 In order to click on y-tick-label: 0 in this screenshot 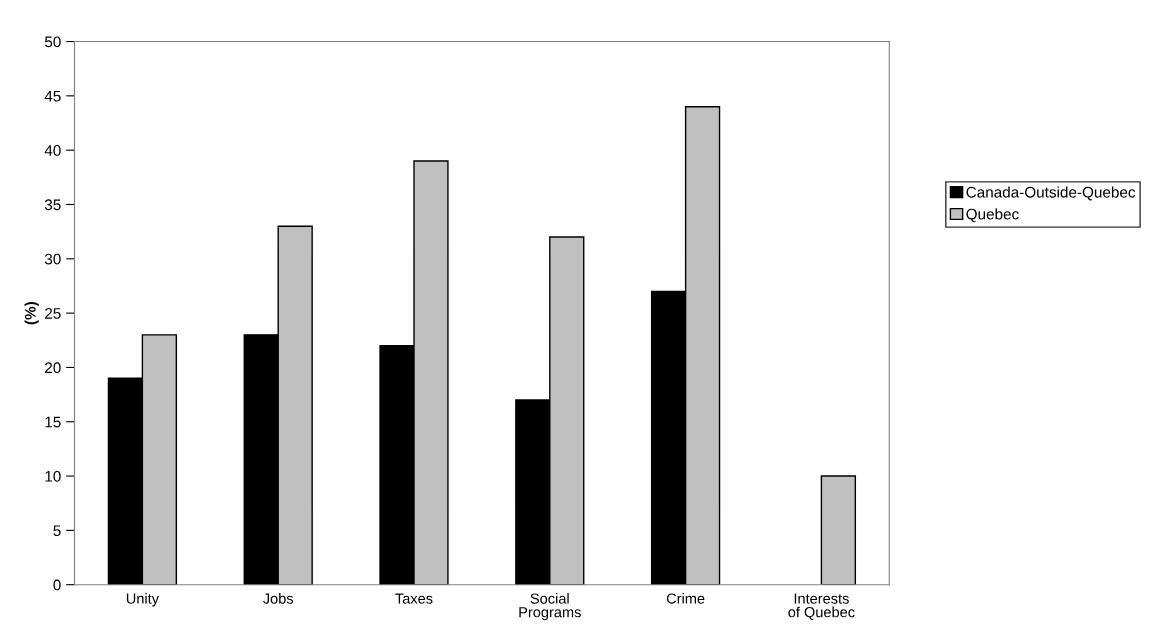, I will do `click(57, 585)`.